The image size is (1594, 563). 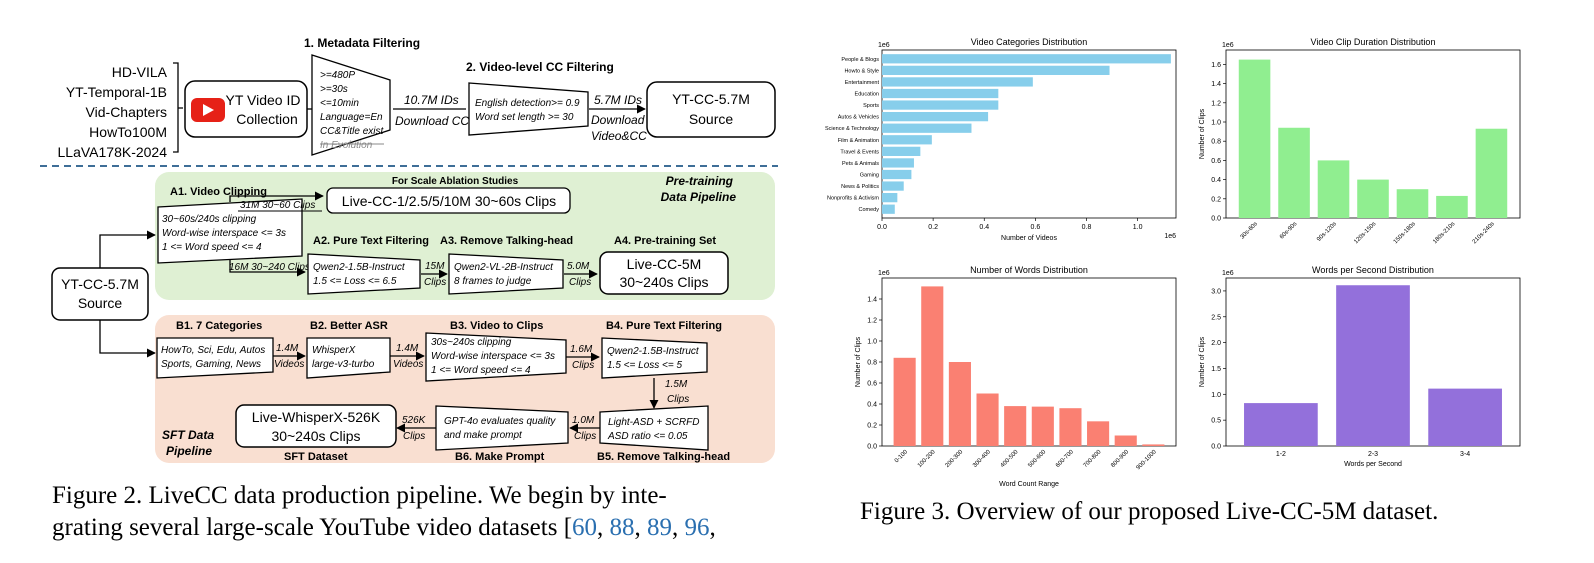 I want to click on sft-box-label: Live-WhisperX-526K, so click(x=316, y=417).